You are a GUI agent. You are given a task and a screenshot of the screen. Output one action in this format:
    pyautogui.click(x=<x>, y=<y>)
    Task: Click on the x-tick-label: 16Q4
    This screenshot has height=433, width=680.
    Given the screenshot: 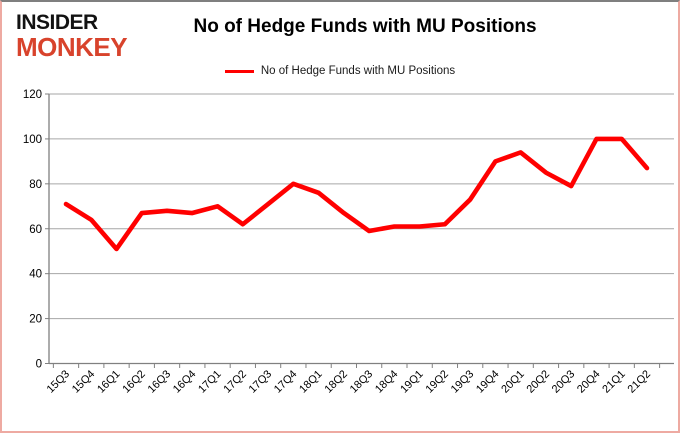 What is the action you would take?
    pyautogui.click(x=185, y=382)
    